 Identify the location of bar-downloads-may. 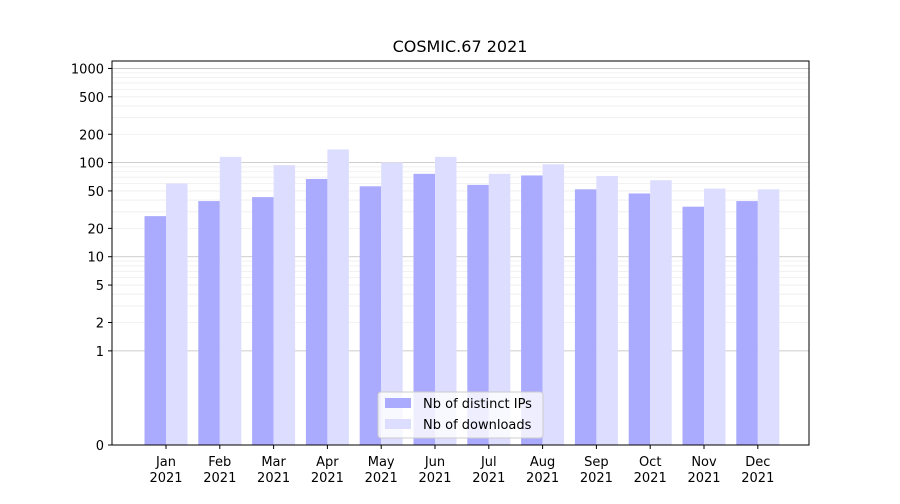
(392, 303).